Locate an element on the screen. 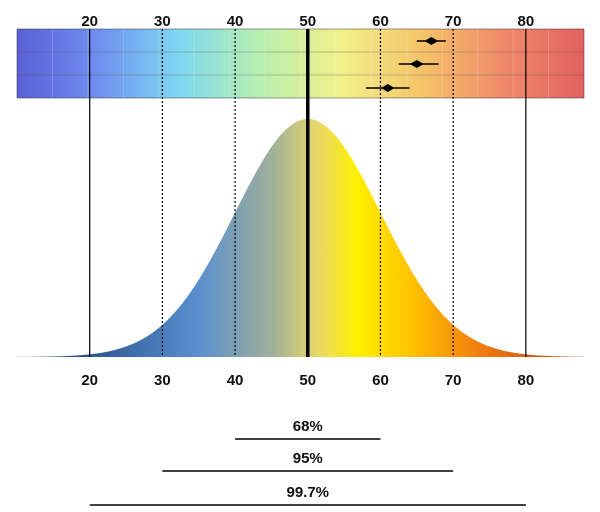 The height and width of the screenshot is (512, 600). x-ticks-top: 20 30 40 50 60 70 80 is located at coordinates (307, 21).